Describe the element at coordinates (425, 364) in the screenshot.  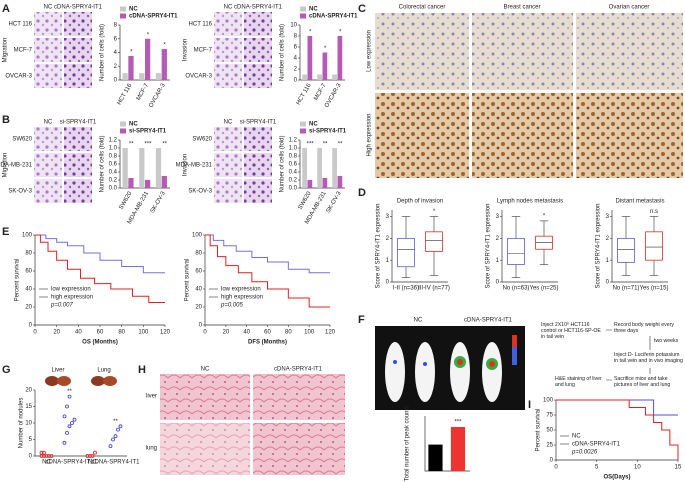
I see `signal` at that location.